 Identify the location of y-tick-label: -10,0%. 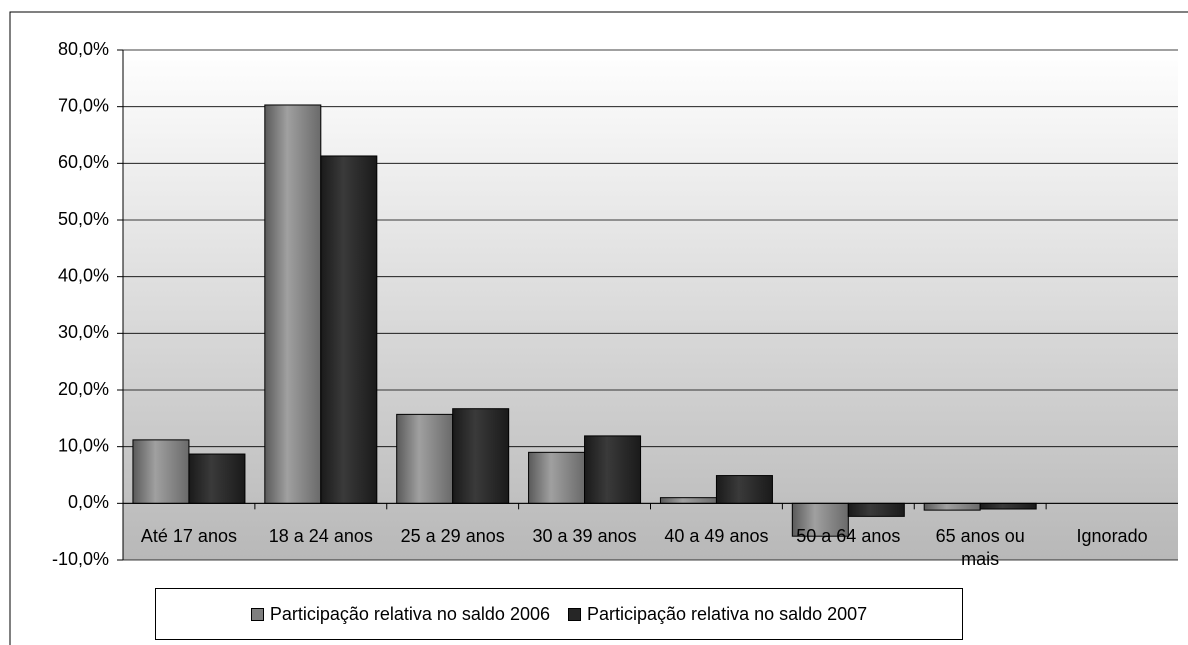
(80, 559).